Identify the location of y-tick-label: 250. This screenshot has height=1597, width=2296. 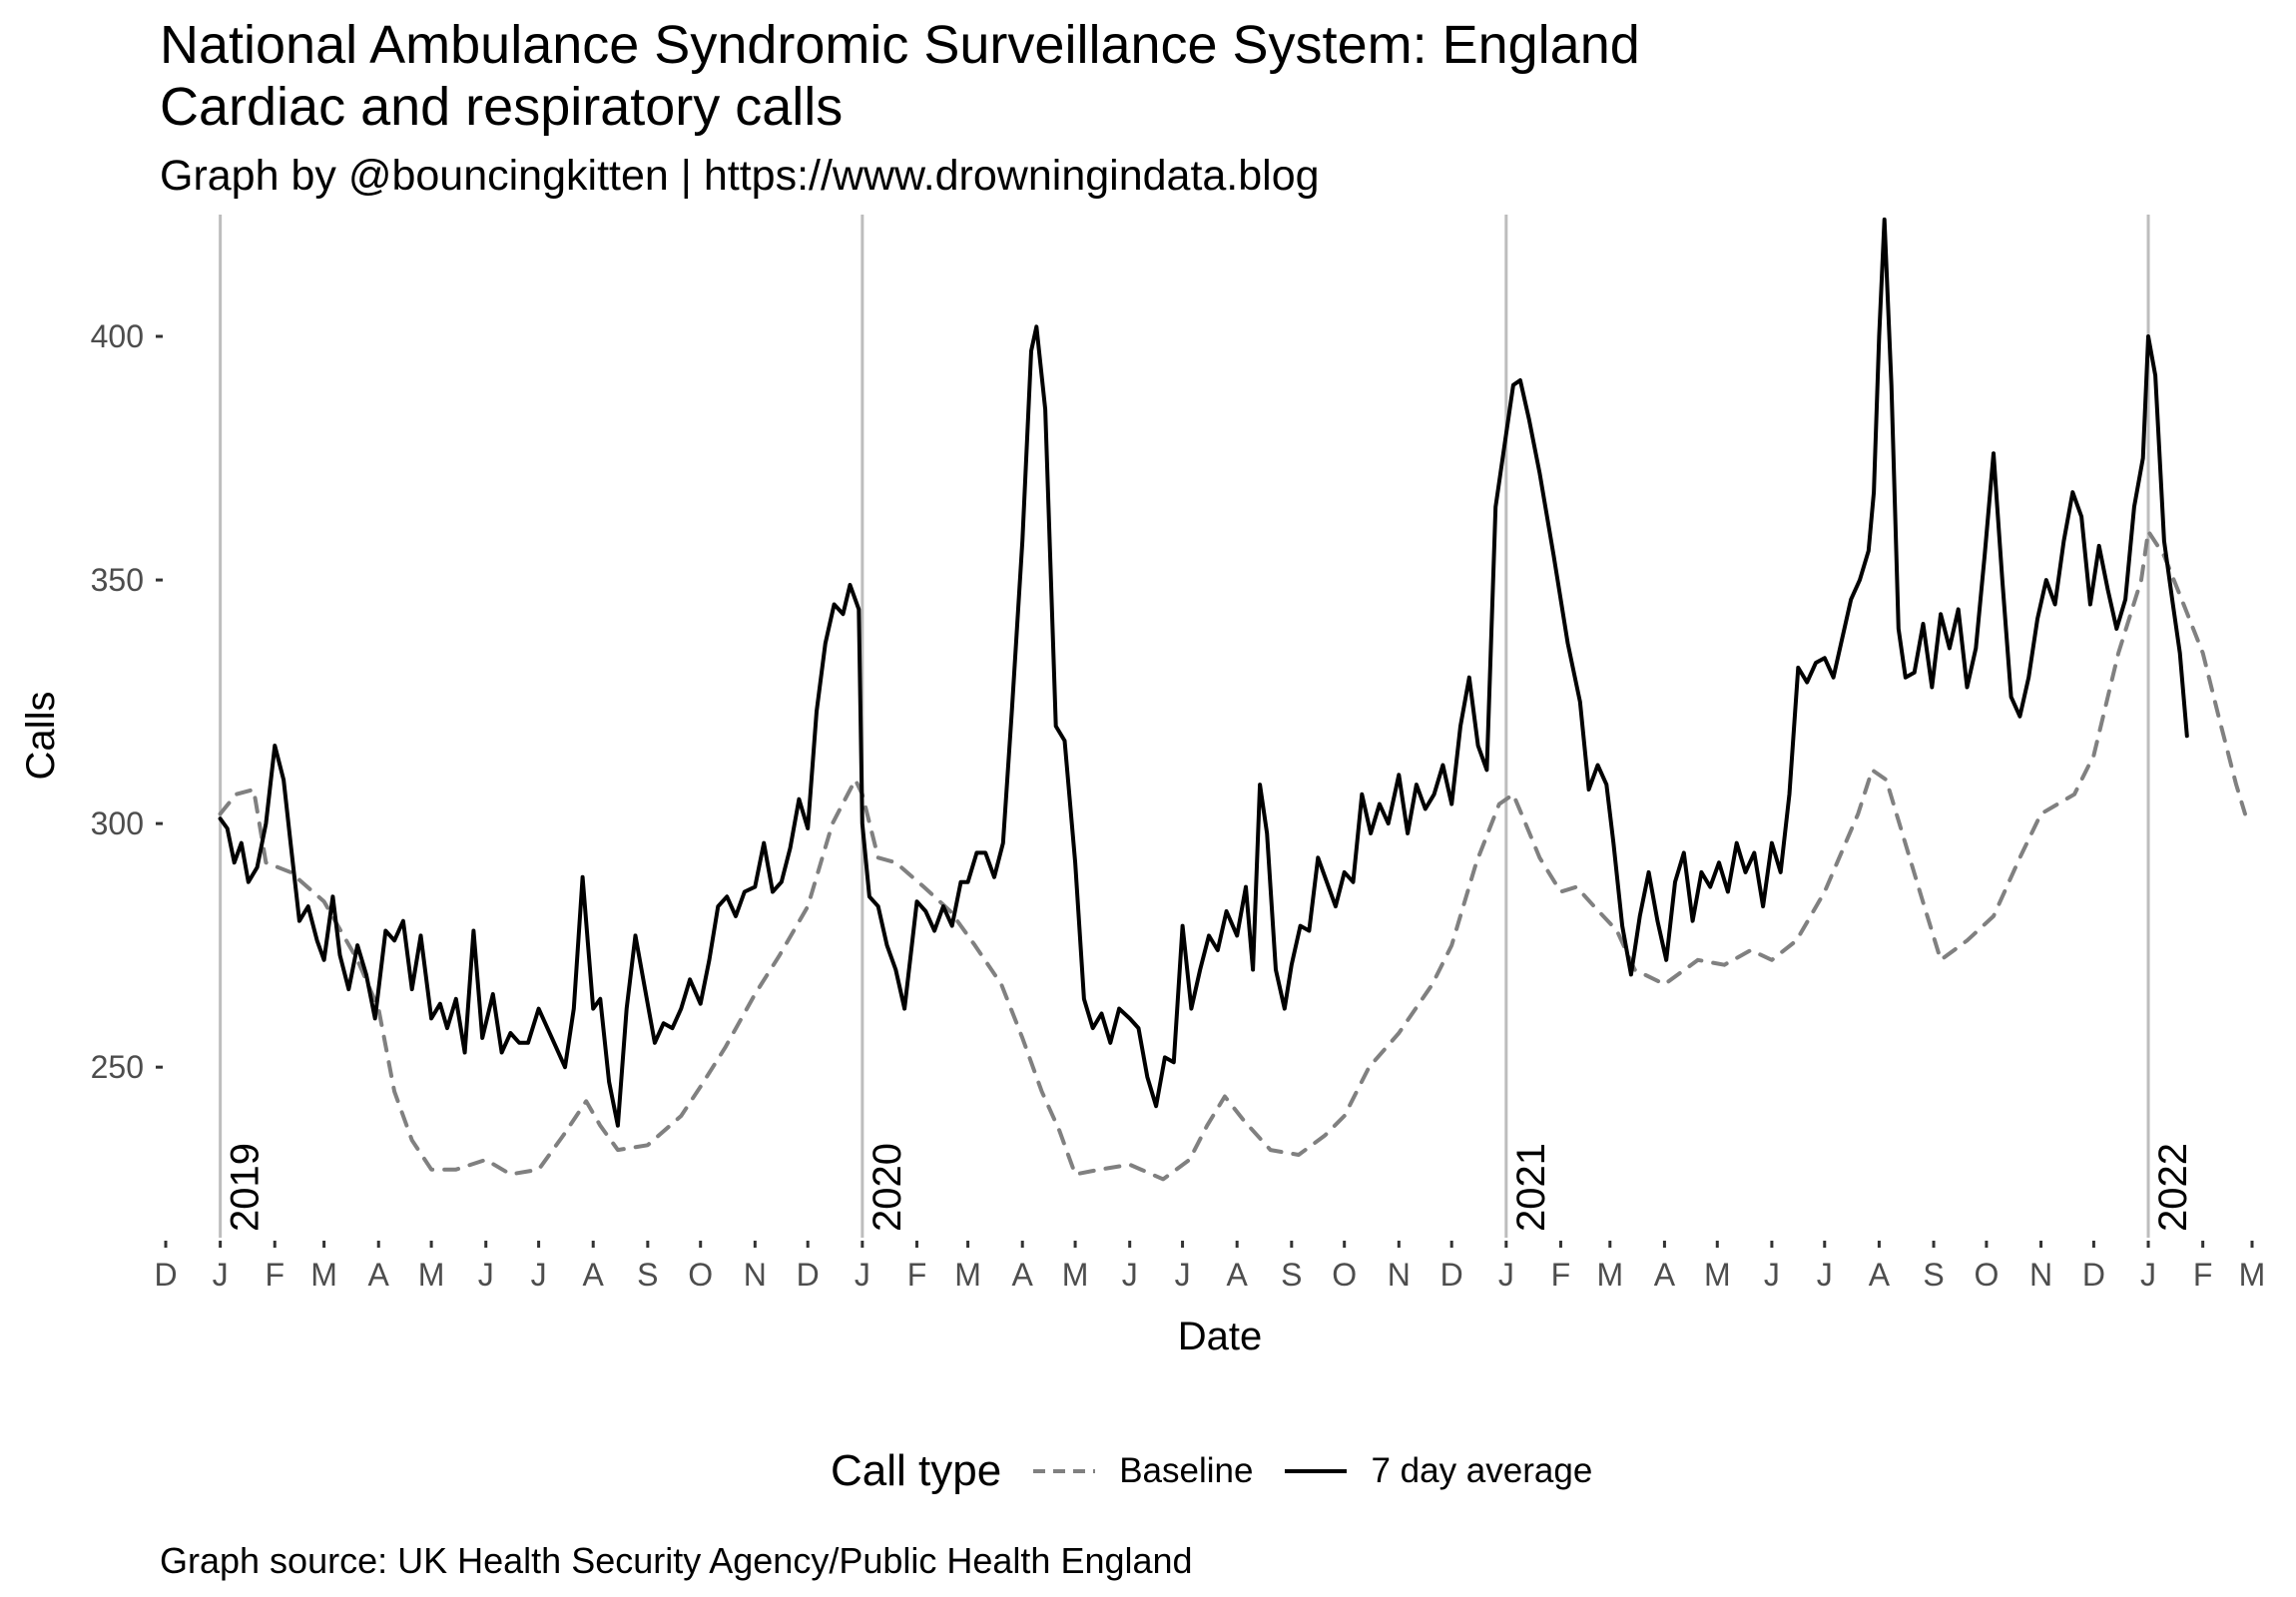
(118, 1067).